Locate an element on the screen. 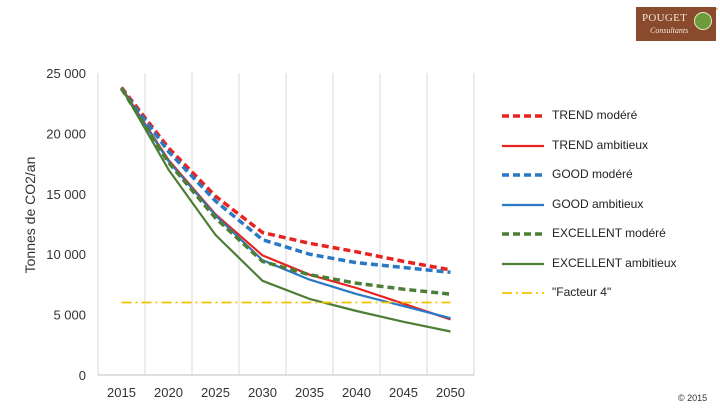 This screenshot has height=412, width=720. y-tick-label: 15 000 is located at coordinates (66, 194).